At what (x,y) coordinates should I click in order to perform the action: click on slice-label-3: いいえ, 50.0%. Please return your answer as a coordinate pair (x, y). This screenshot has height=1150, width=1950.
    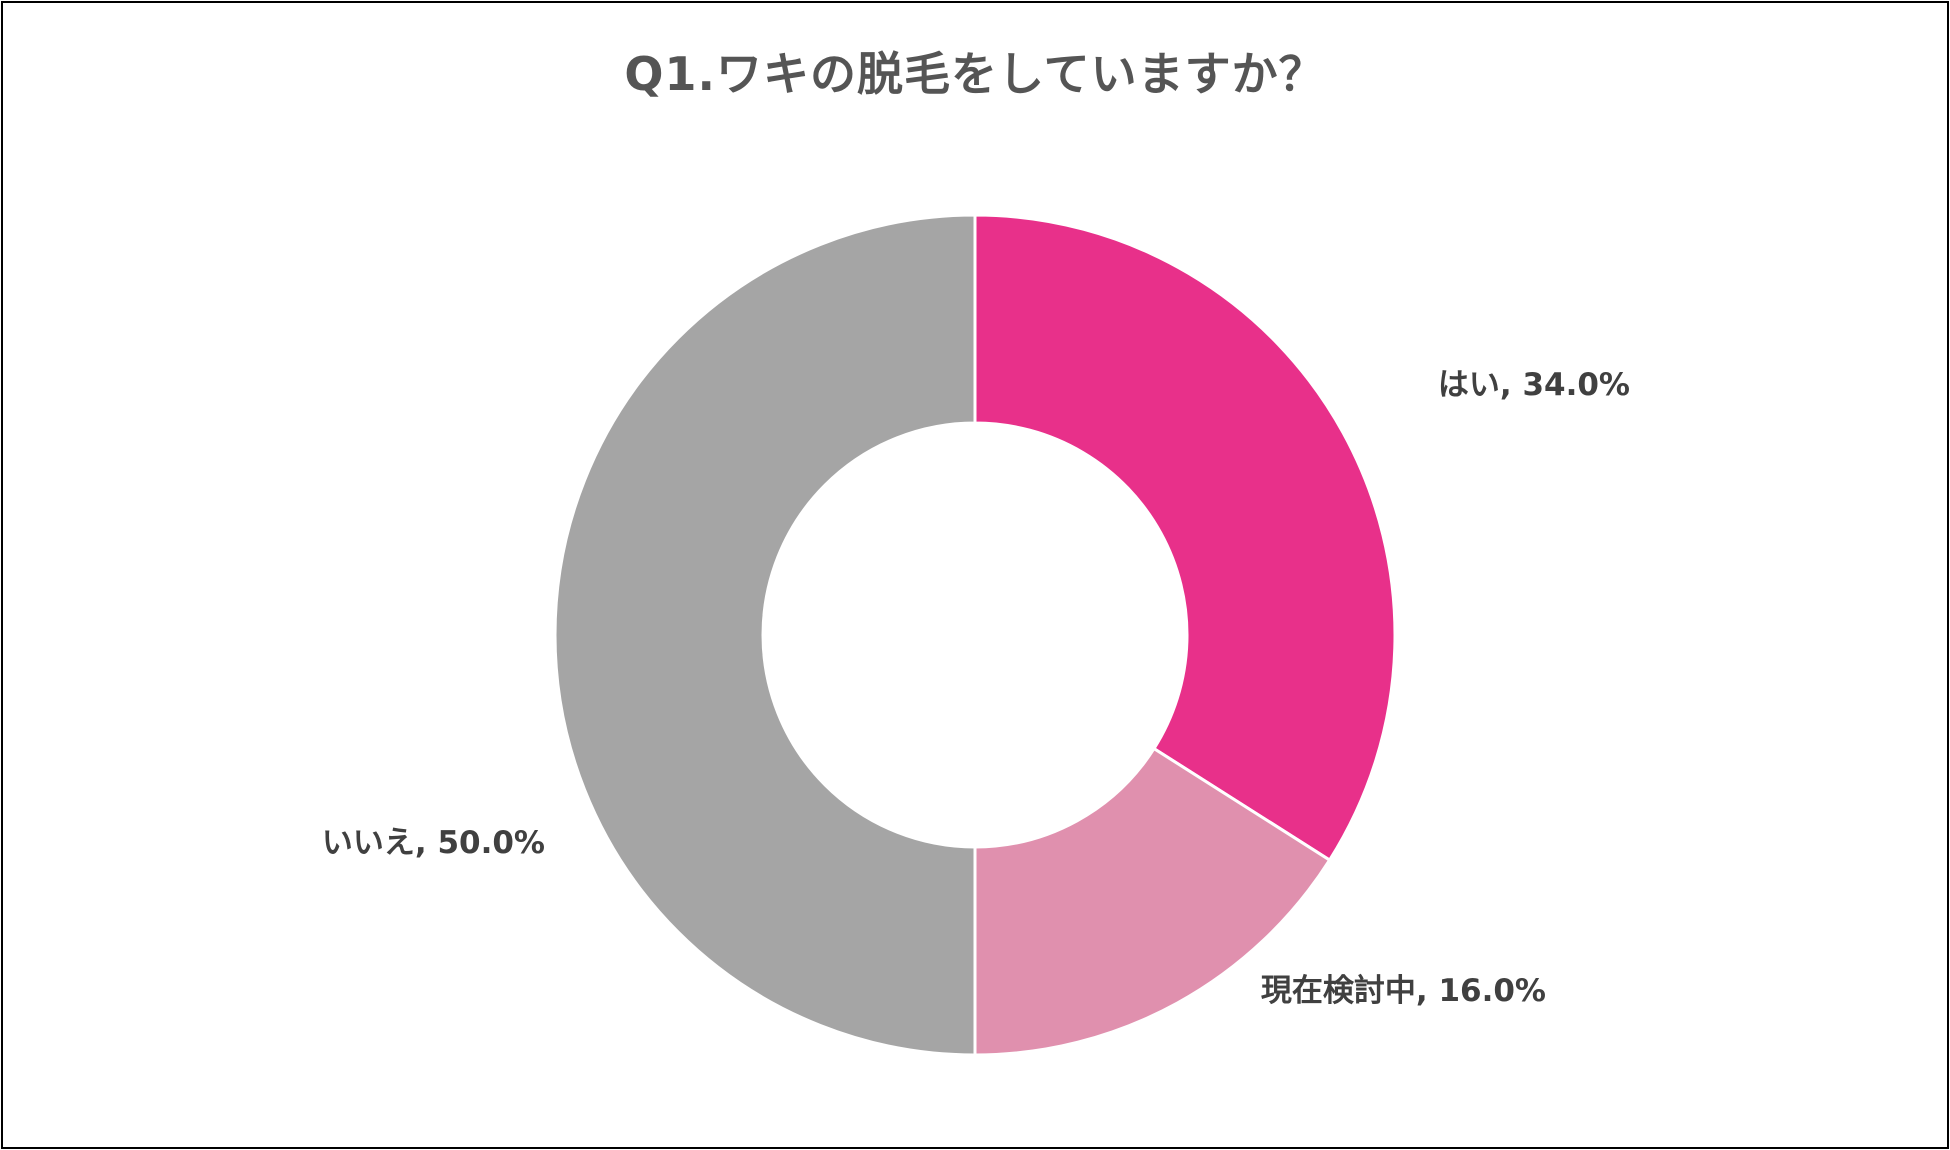
    Looking at the image, I should click on (433, 843).